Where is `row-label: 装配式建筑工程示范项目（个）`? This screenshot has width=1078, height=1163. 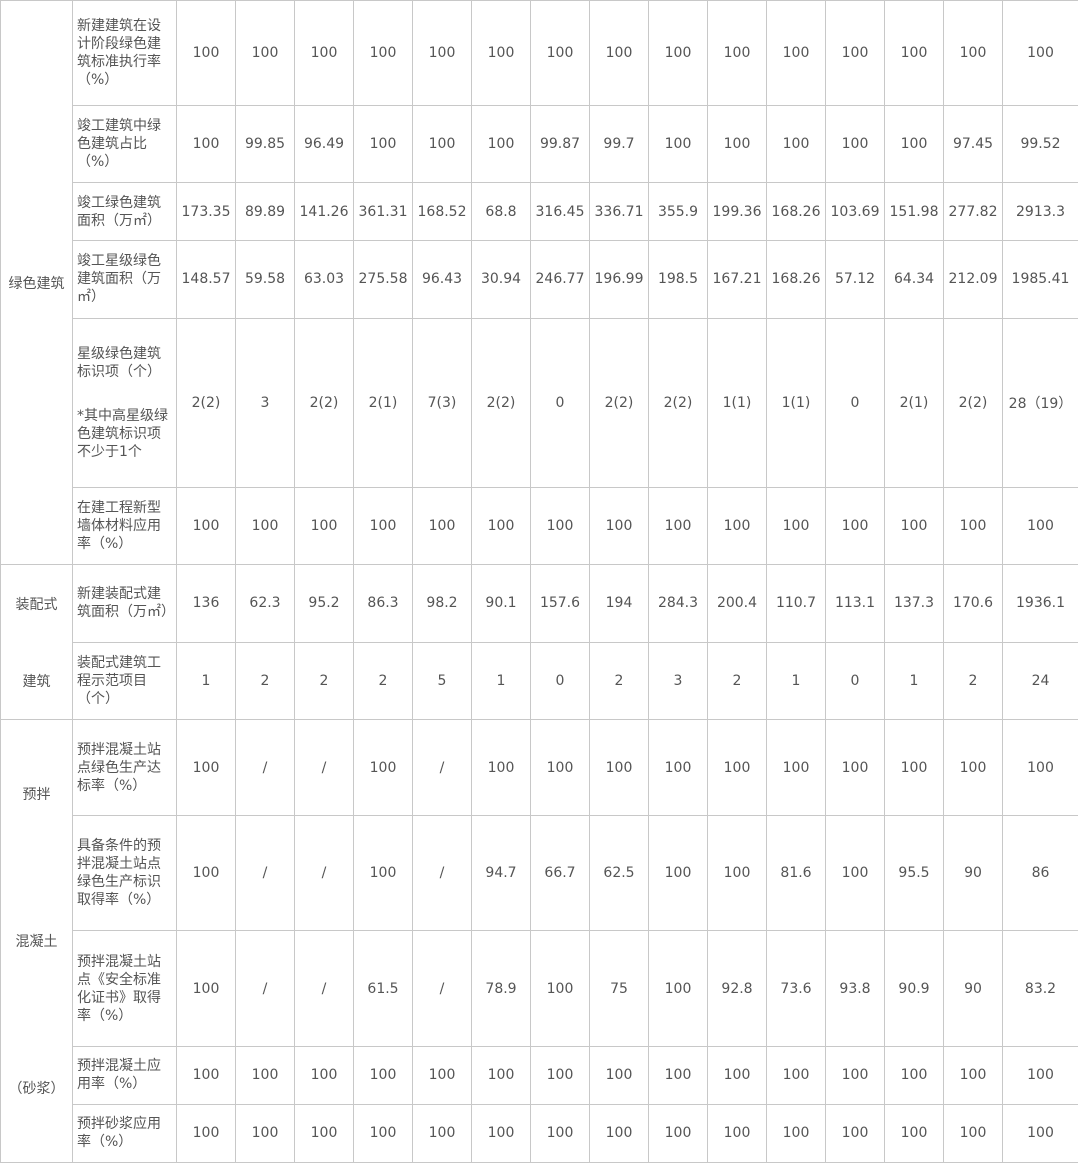
row-label: 装配式建筑工程示范项目（个） is located at coordinates (125, 681).